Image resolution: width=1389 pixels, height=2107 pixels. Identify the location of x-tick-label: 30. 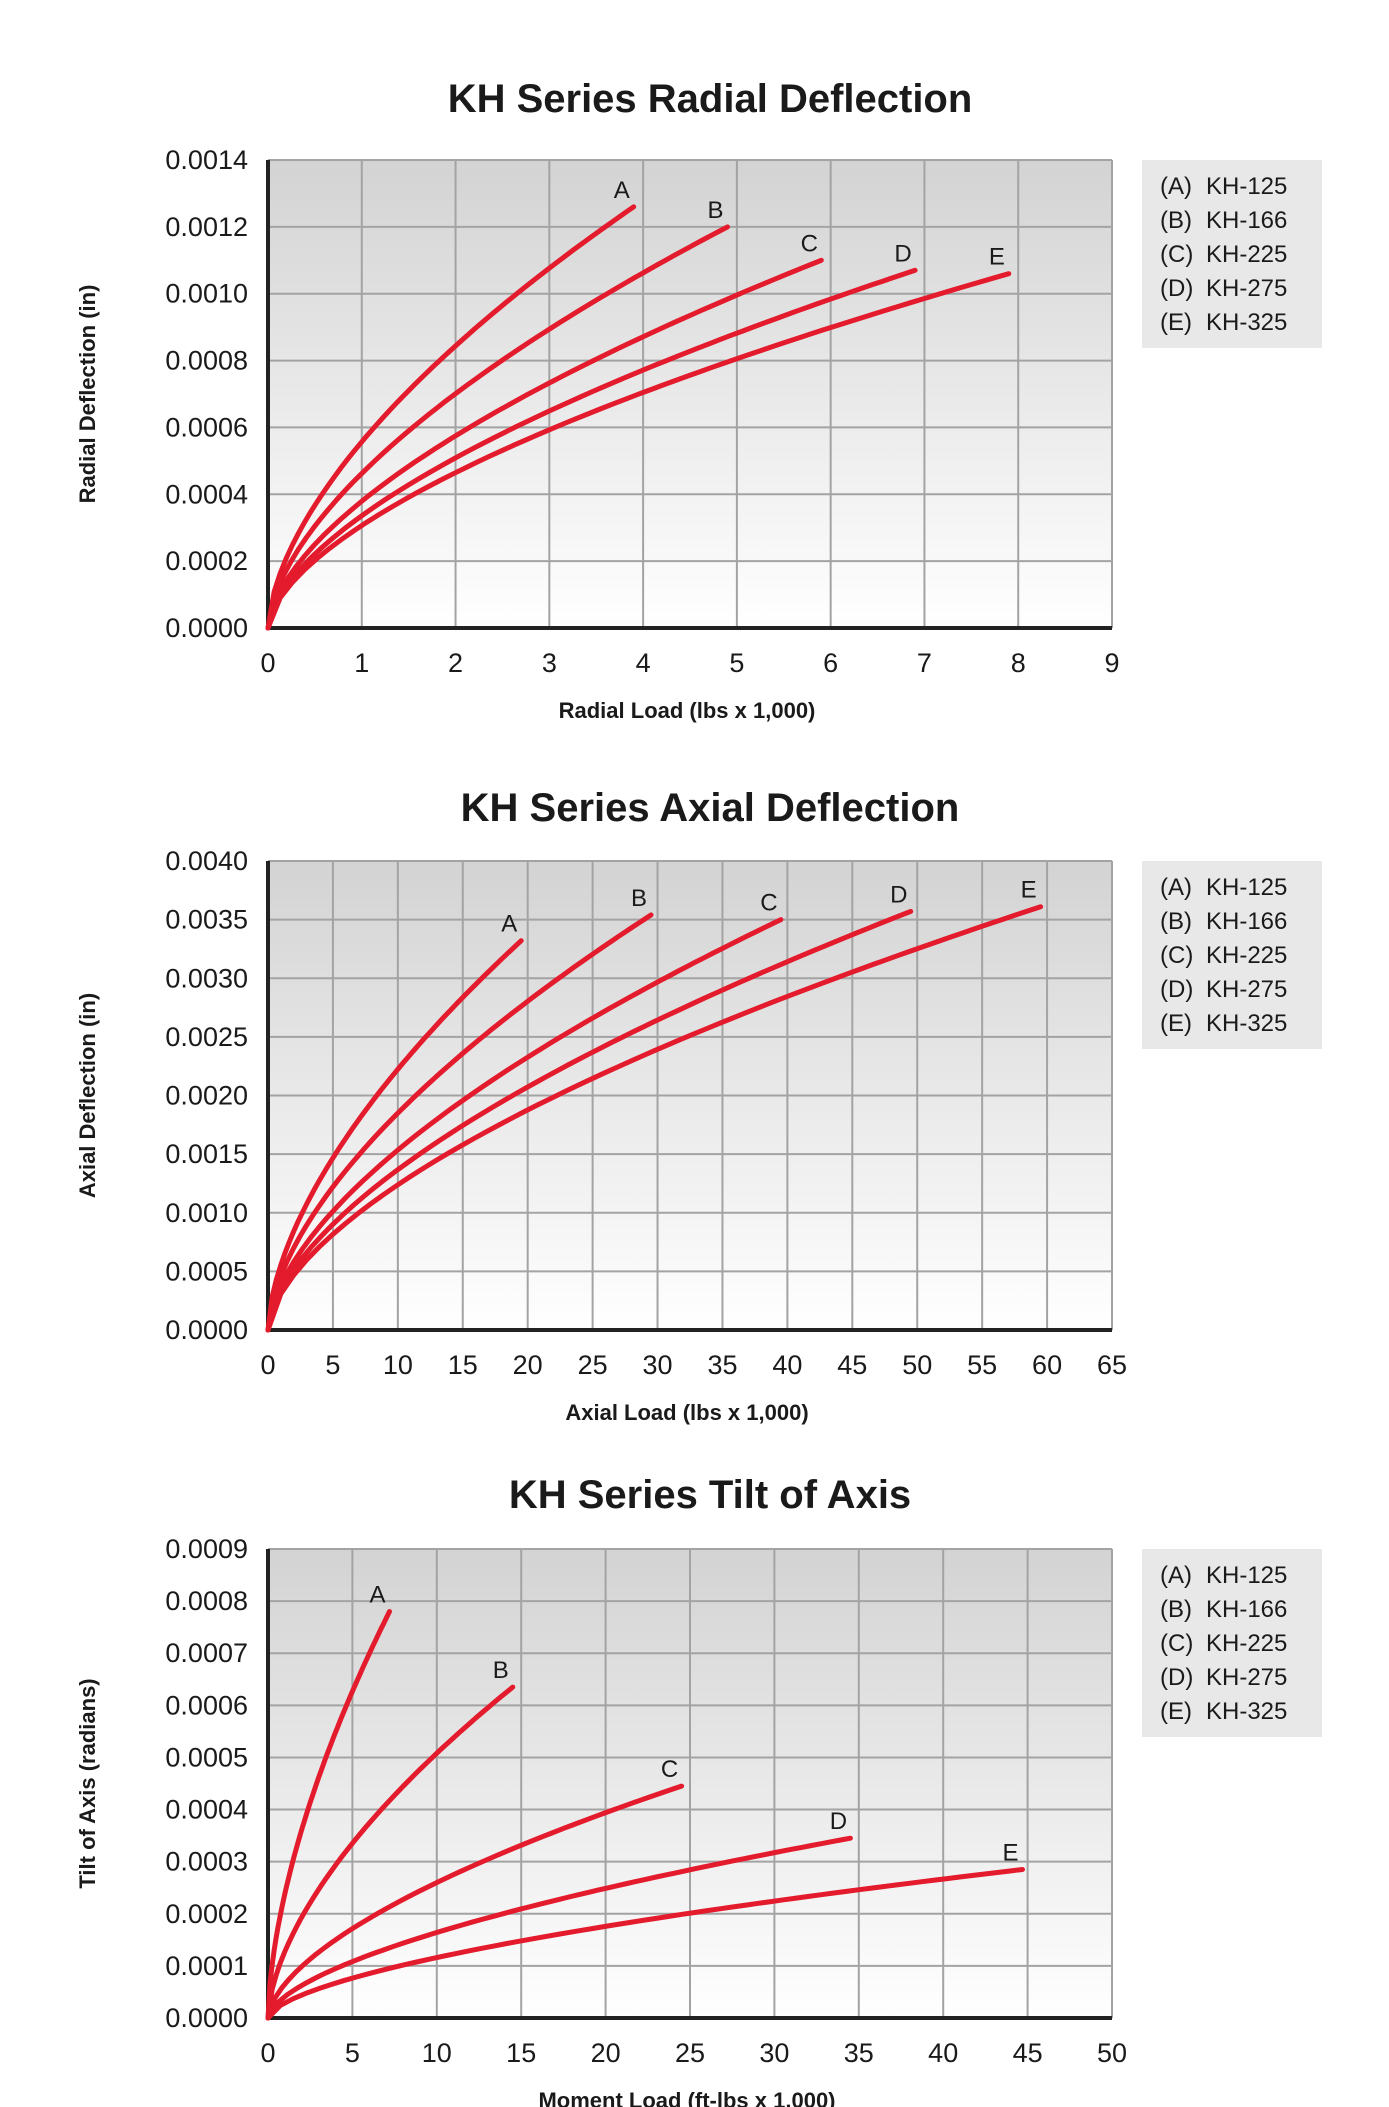
(658, 1365).